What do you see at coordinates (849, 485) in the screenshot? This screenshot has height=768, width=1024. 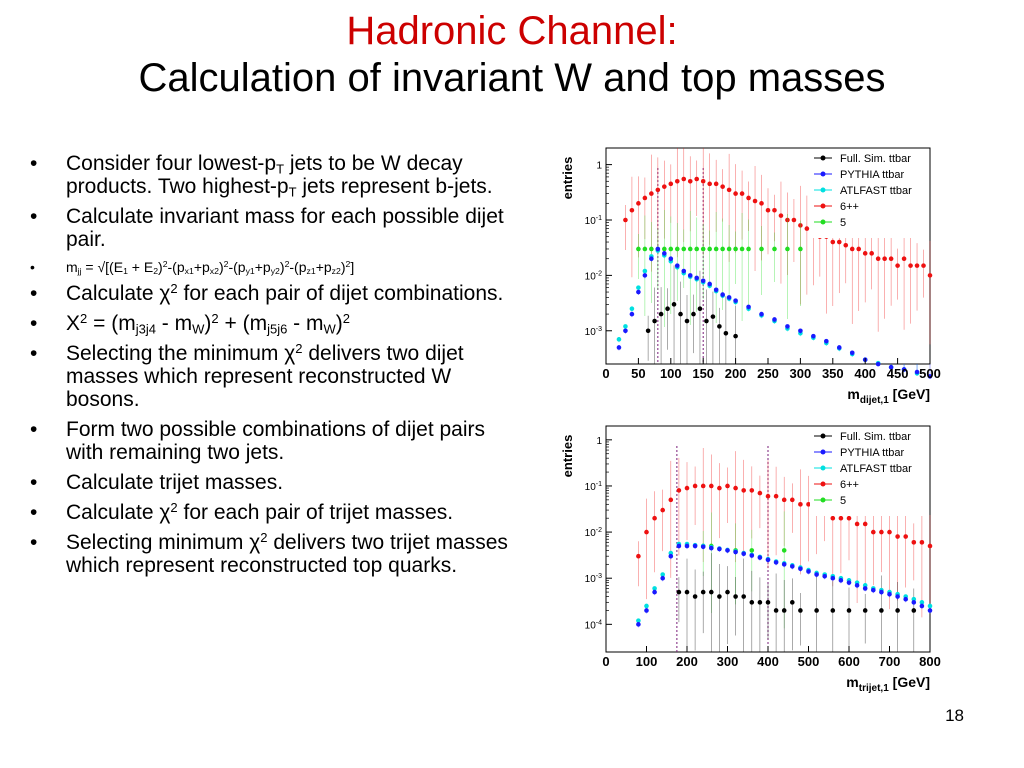 I see `legend-label: 6++` at bounding box center [849, 485].